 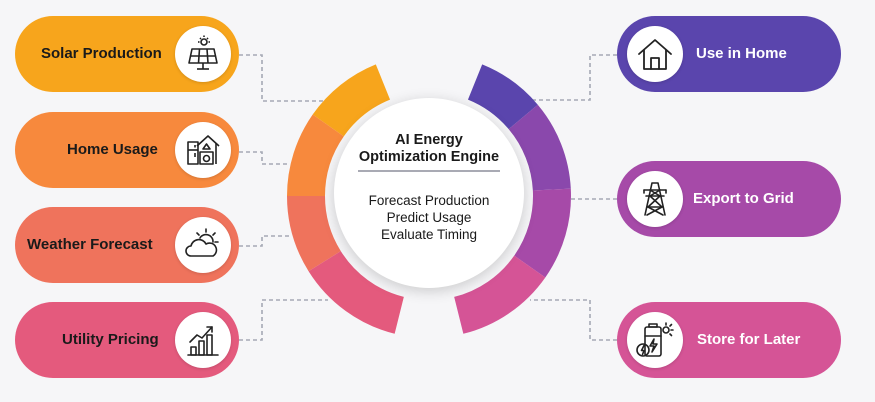 I want to click on output-use-in-home: Use in Home, so click(x=729, y=54).